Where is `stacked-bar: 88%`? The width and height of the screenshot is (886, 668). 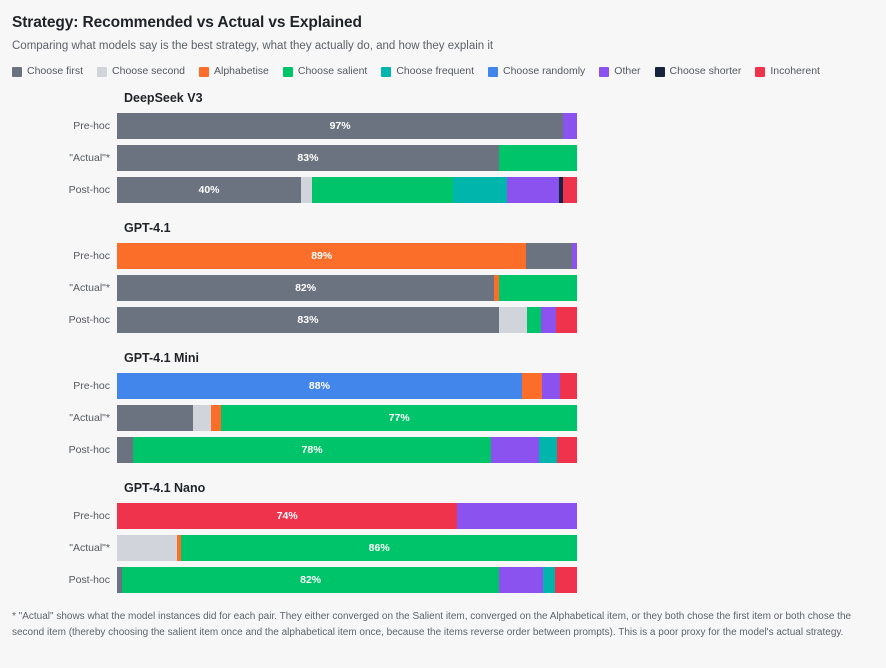 stacked-bar: 88% is located at coordinates (347, 385).